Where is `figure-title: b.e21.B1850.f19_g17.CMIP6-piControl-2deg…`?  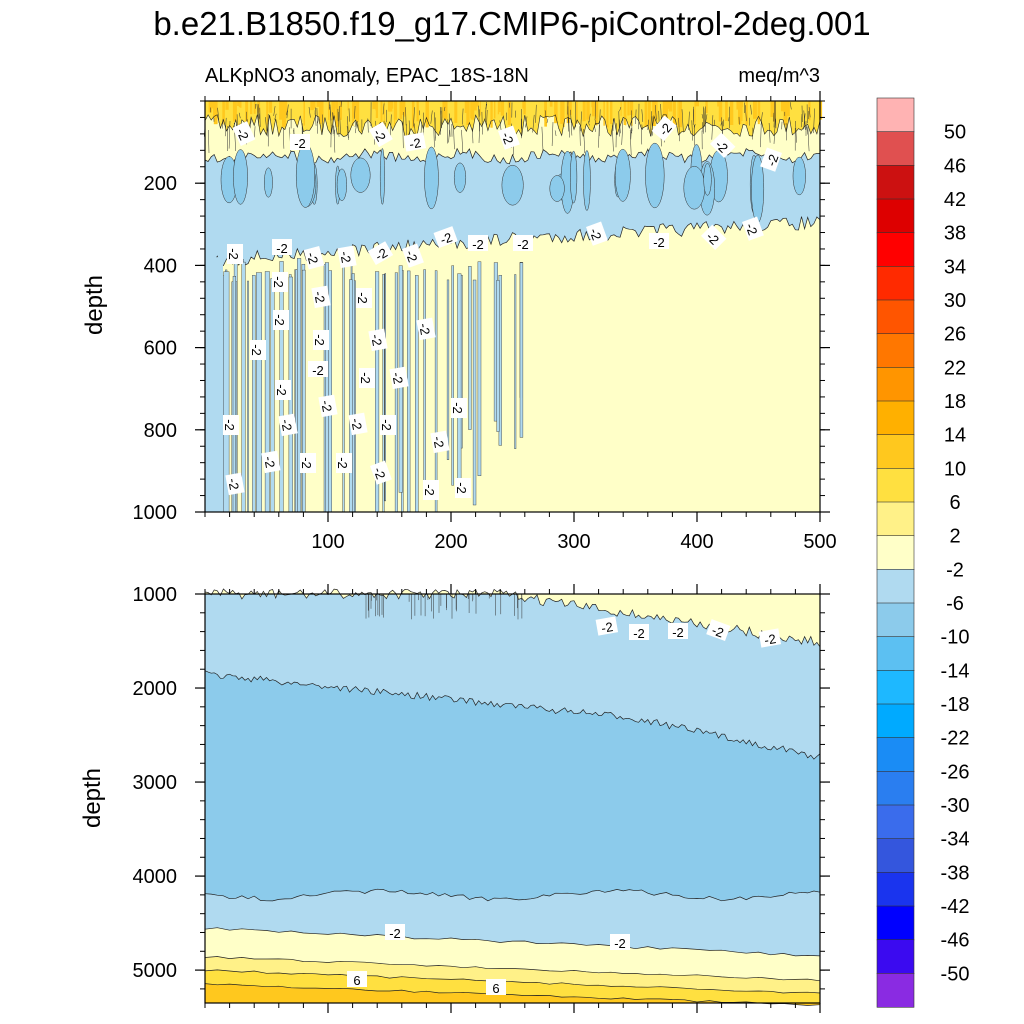 figure-title: b.e21.B1850.f19_g17.CMIP6-piControl-2deg… is located at coordinates (511, 23).